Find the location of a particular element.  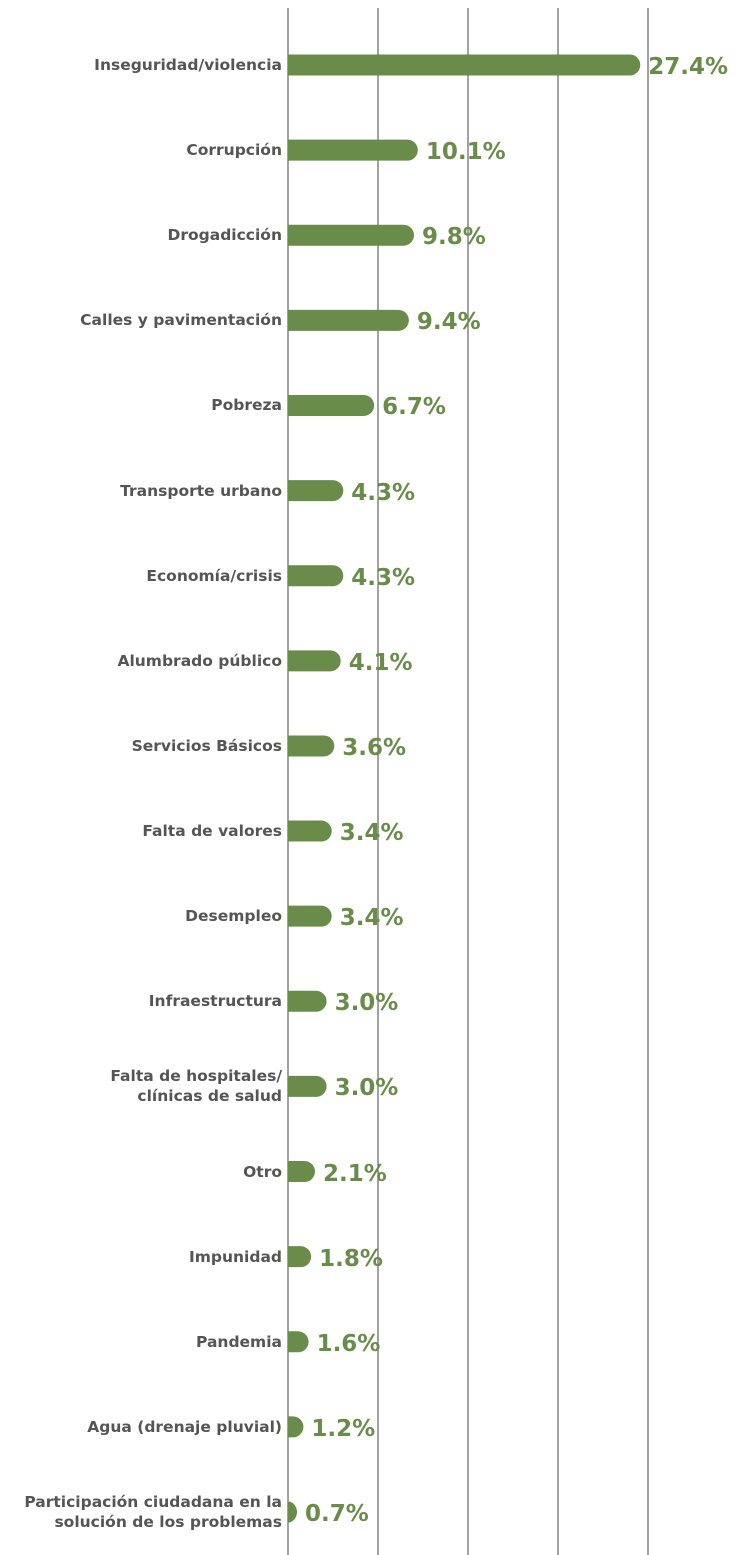

value-label: 27.4% is located at coordinates (688, 67).